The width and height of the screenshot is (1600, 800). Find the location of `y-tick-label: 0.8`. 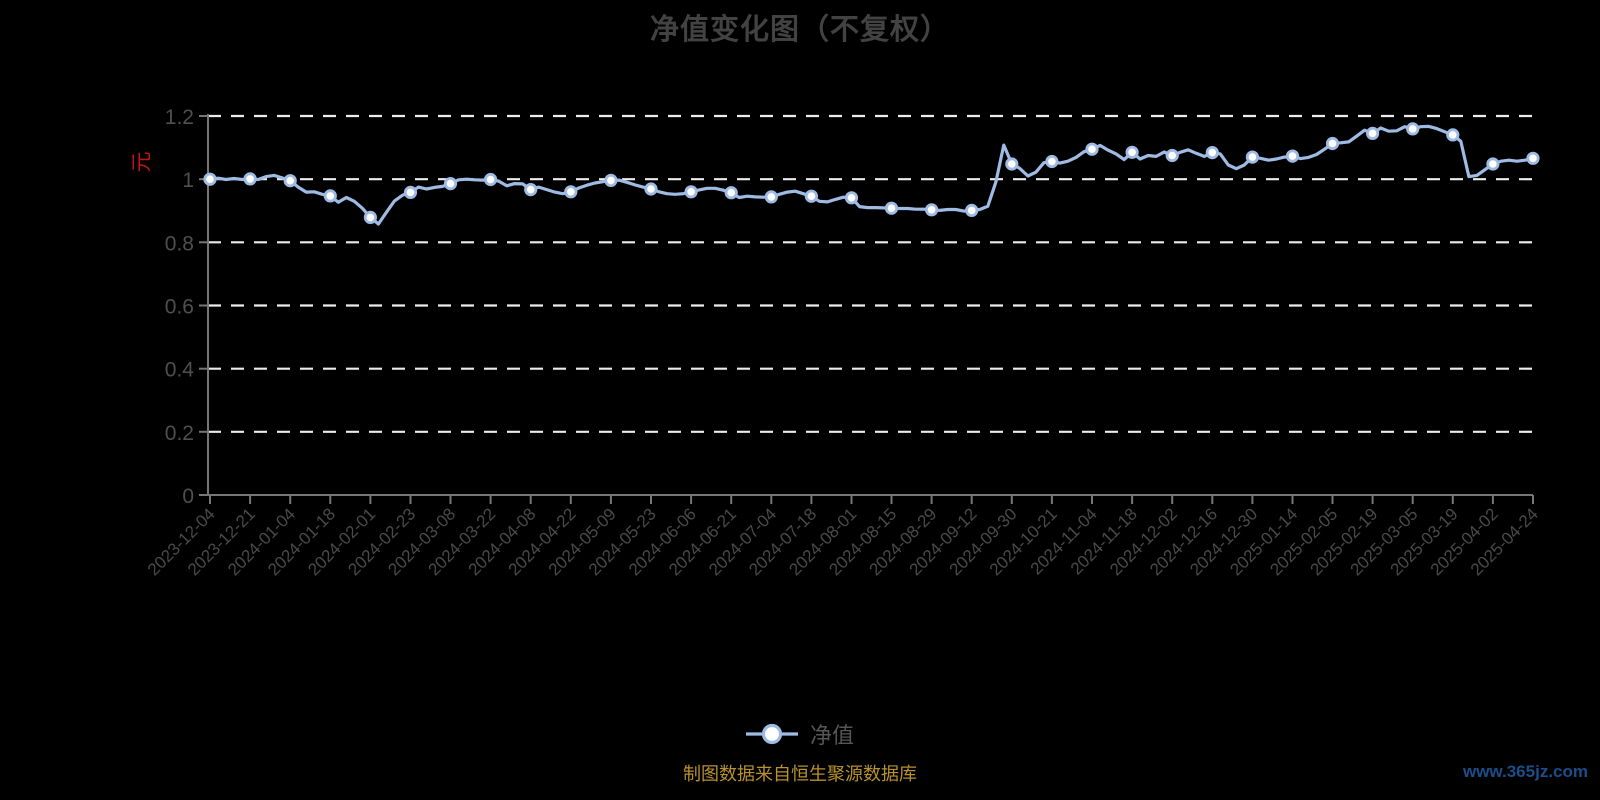

y-tick-label: 0.8 is located at coordinates (179, 243).